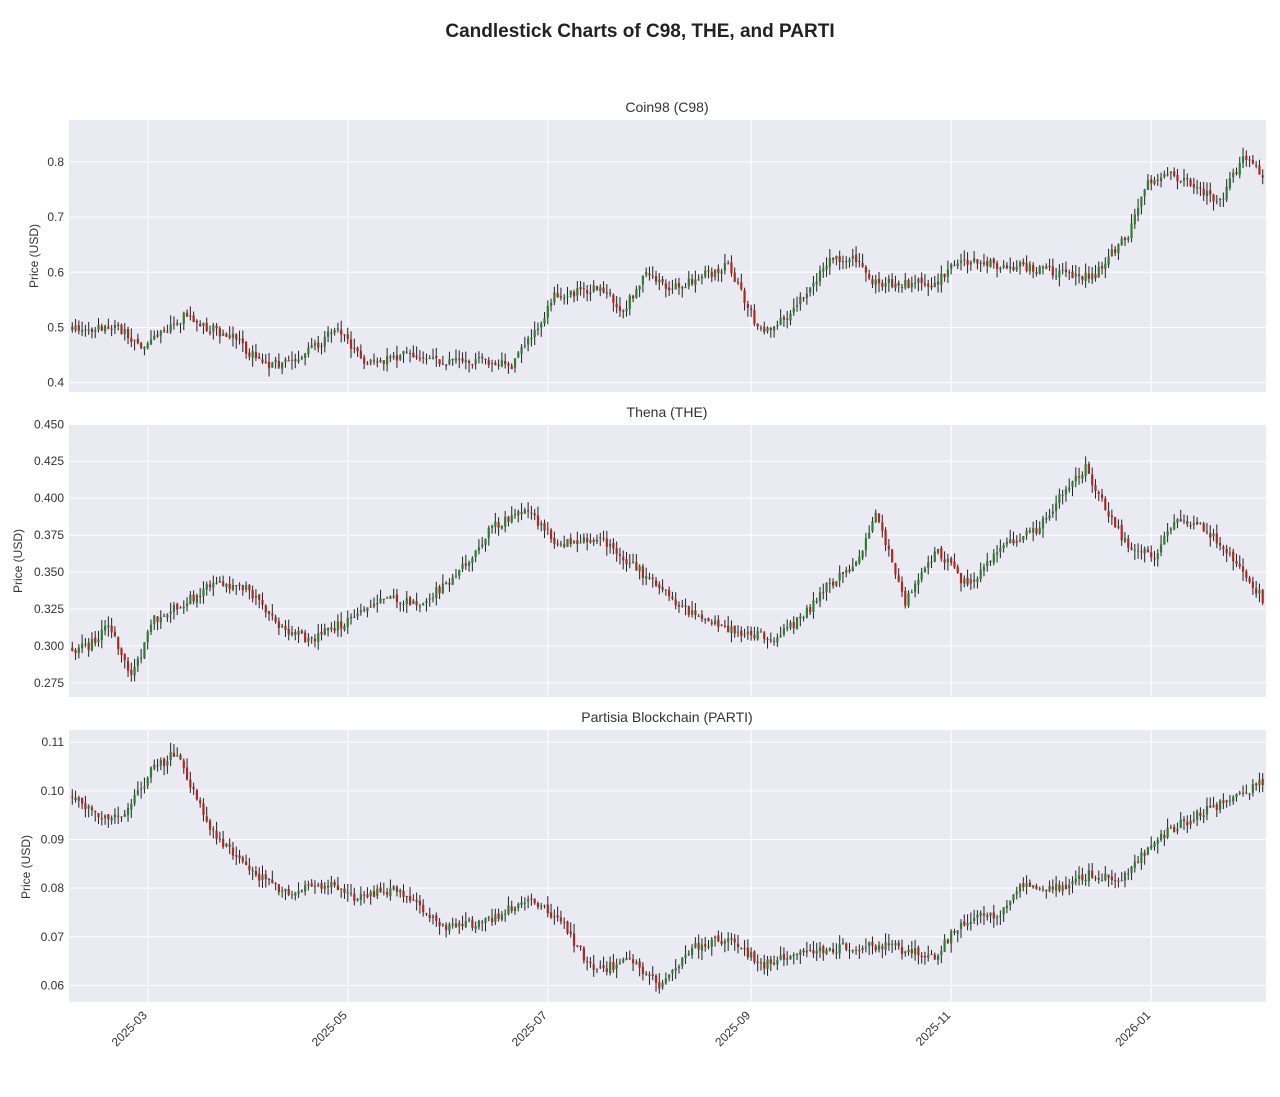 This screenshot has height=1097, width=1280. I want to click on y-tick-label: 0.300, so click(49, 646).